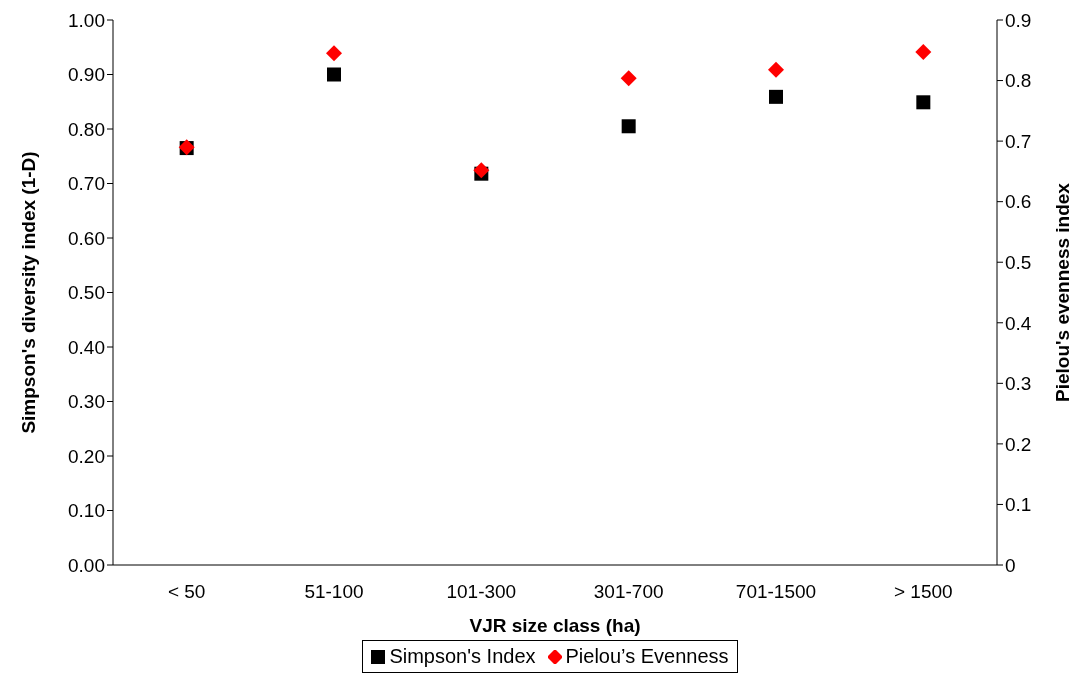  Describe the element at coordinates (86, 20) in the screenshot. I see `y-tick-label: 1.00` at that location.